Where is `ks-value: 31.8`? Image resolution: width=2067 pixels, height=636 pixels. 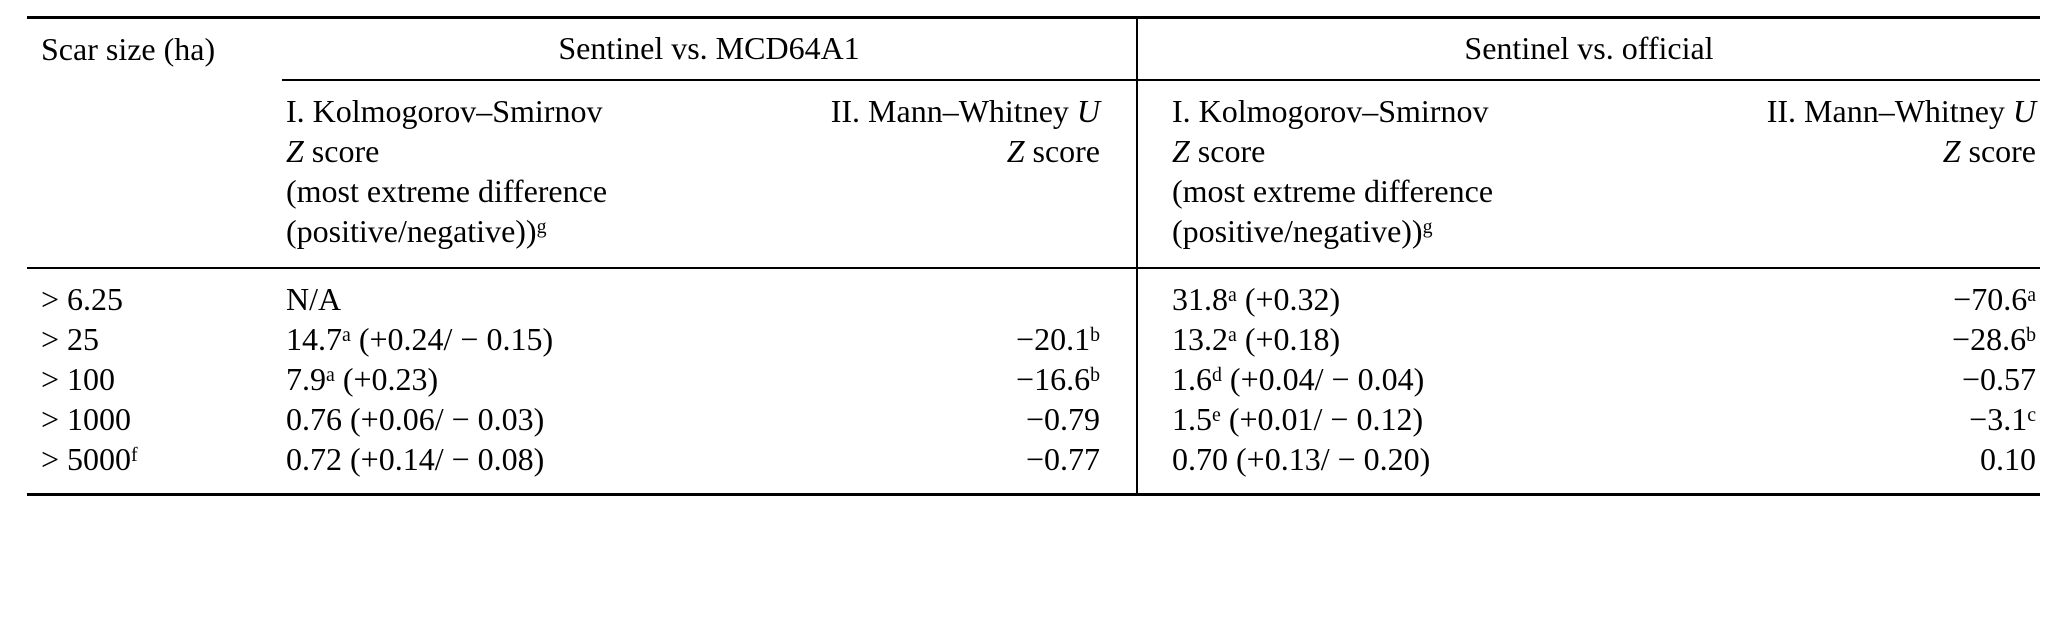 ks-value: 31.8 is located at coordinates (1200, 299).